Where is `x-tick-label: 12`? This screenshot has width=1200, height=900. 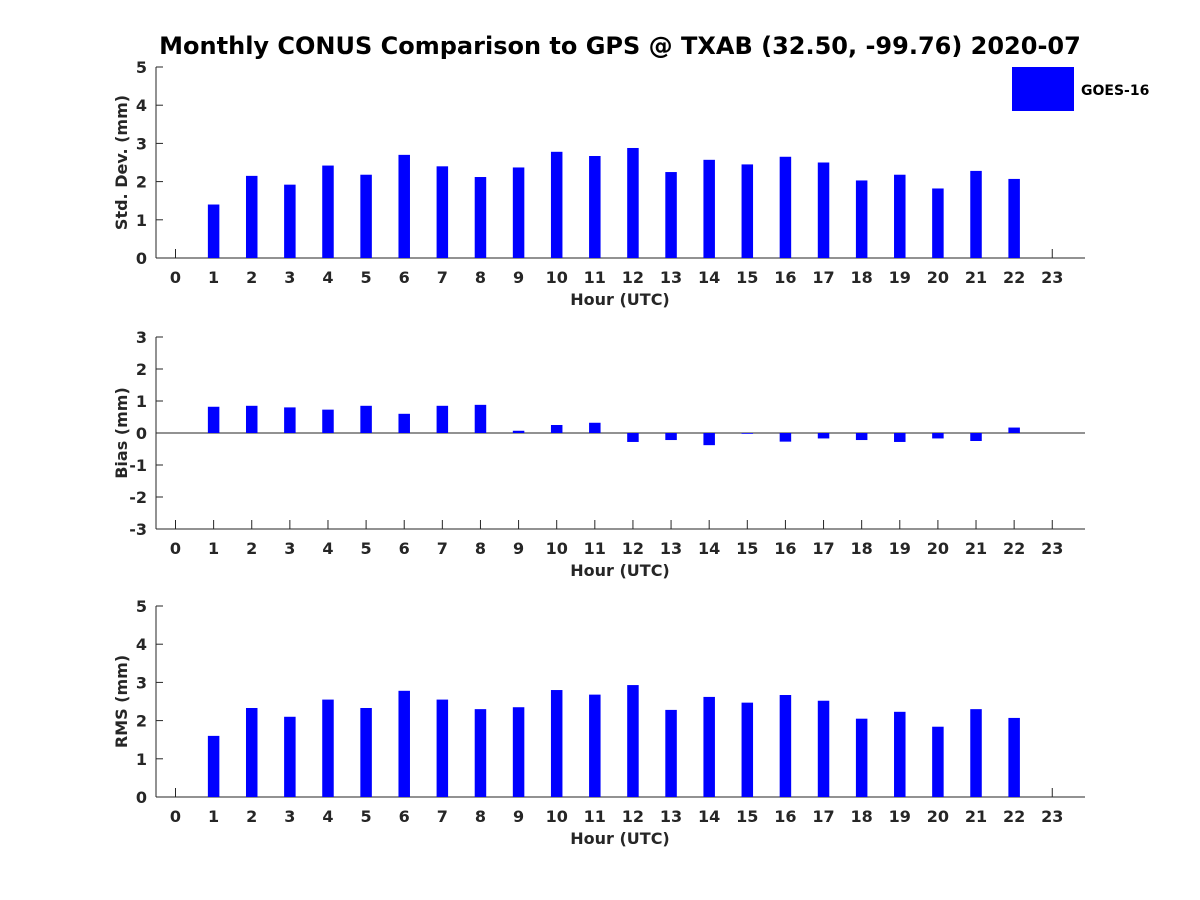 x-tick-label: 12 is located at coordinates (633, 548).